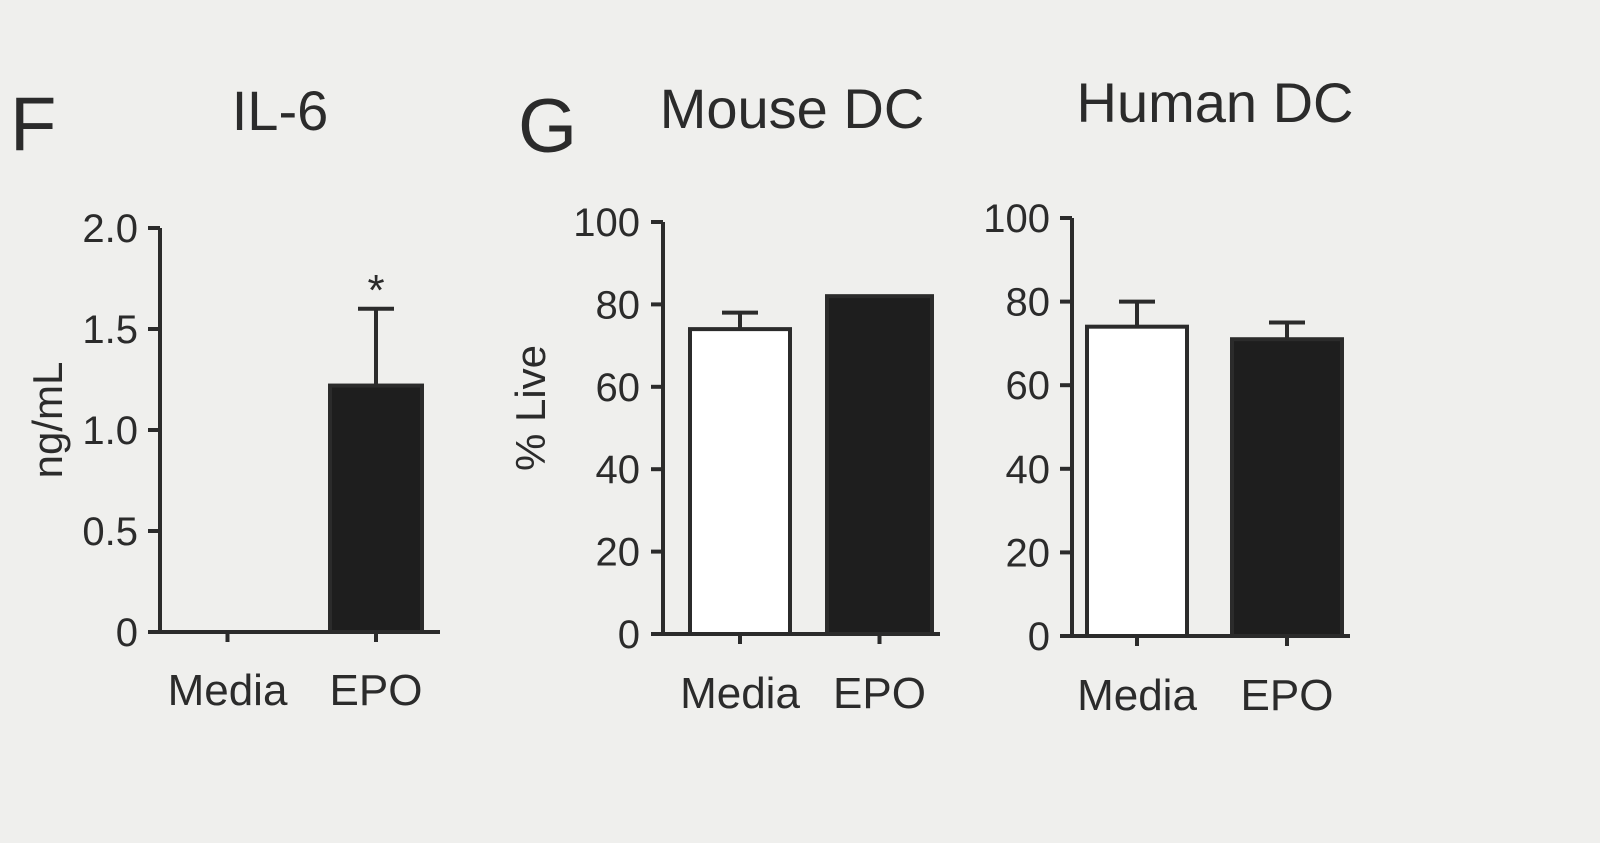 This screenshot has height=843, width=1600. Describe the element at coordinates (375, 290) in the screenshot. I see `significance-marker: *` at that location.